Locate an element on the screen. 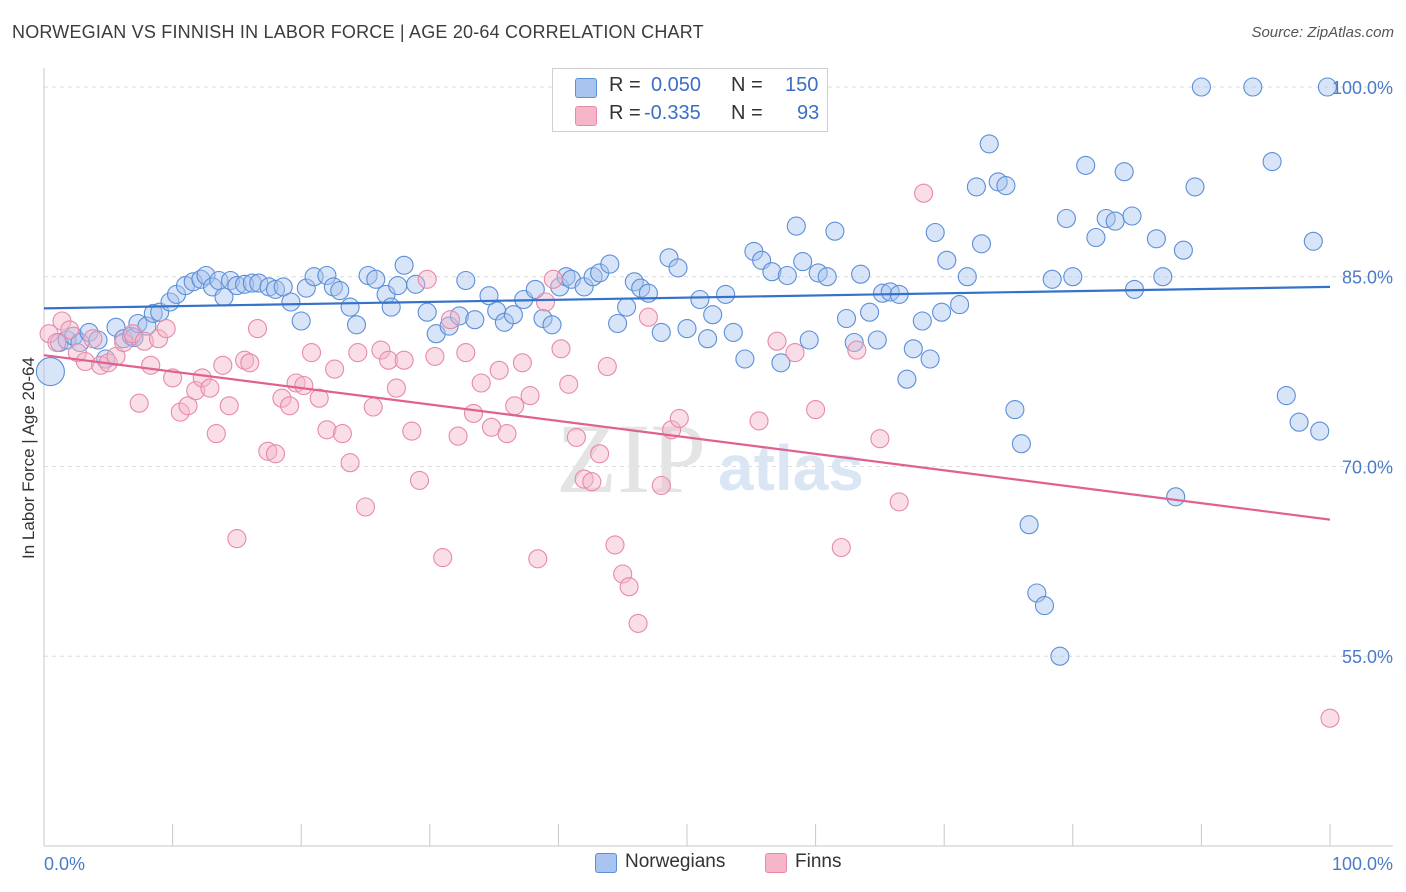  finns-swatch is located at coordinates (586, 116).